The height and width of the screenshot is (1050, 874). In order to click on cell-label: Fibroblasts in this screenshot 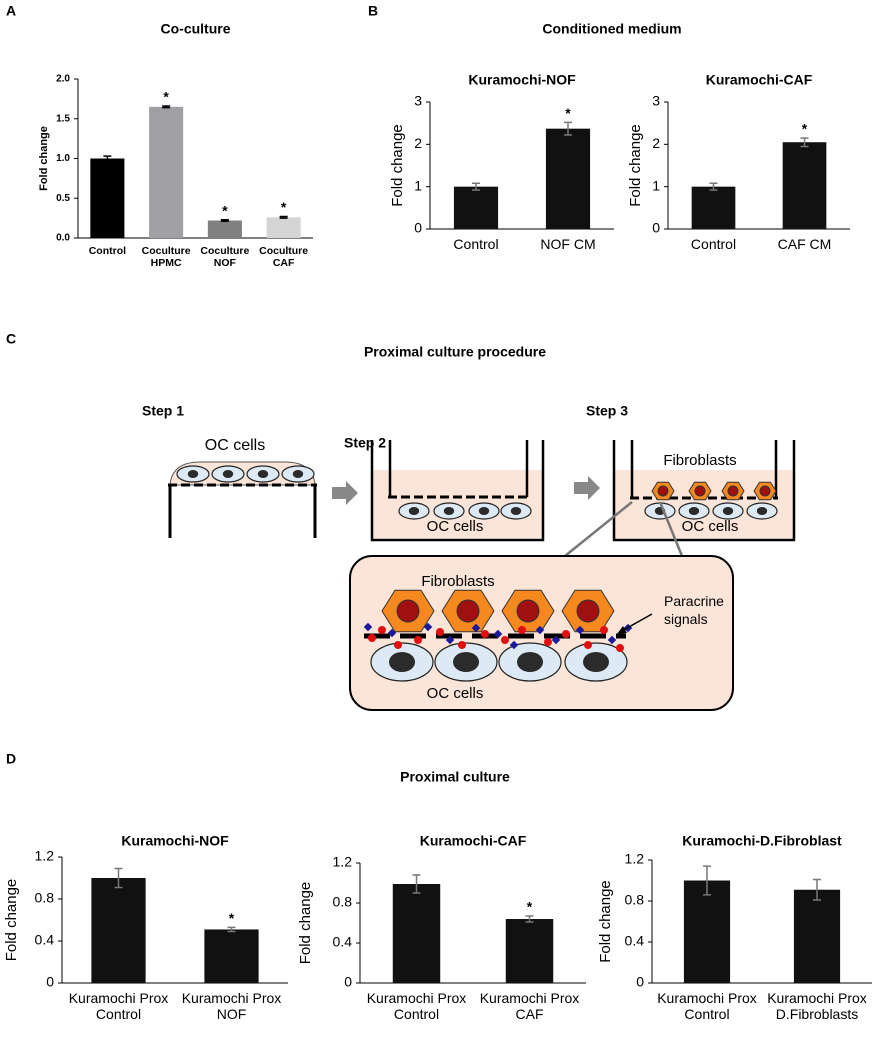, I will do `click(457, 581)`.